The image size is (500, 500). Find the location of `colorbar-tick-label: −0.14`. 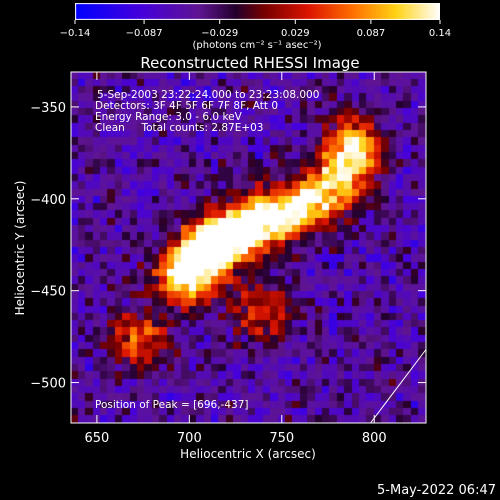

colorbar-tick-label: −0.14 is located at coordinates (75, 33).